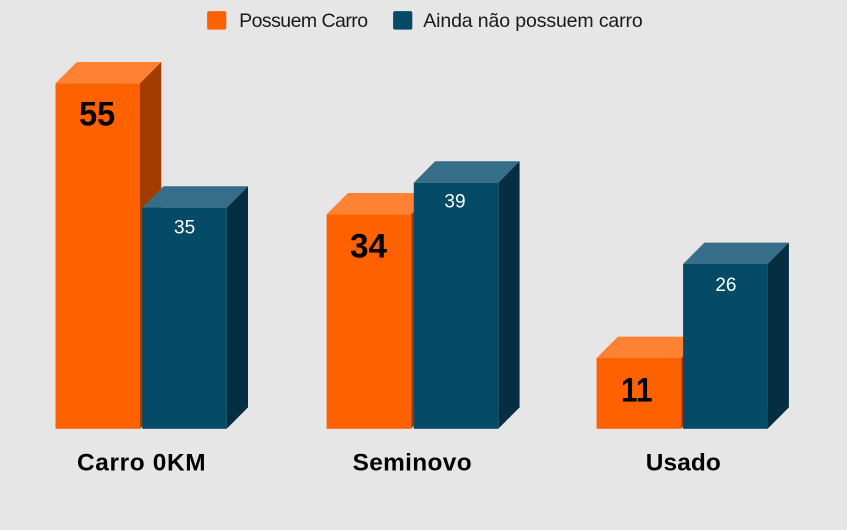 The width and height of the screenshot is (847, 530). I want to click on svg-text: 35, so click(184, 228).